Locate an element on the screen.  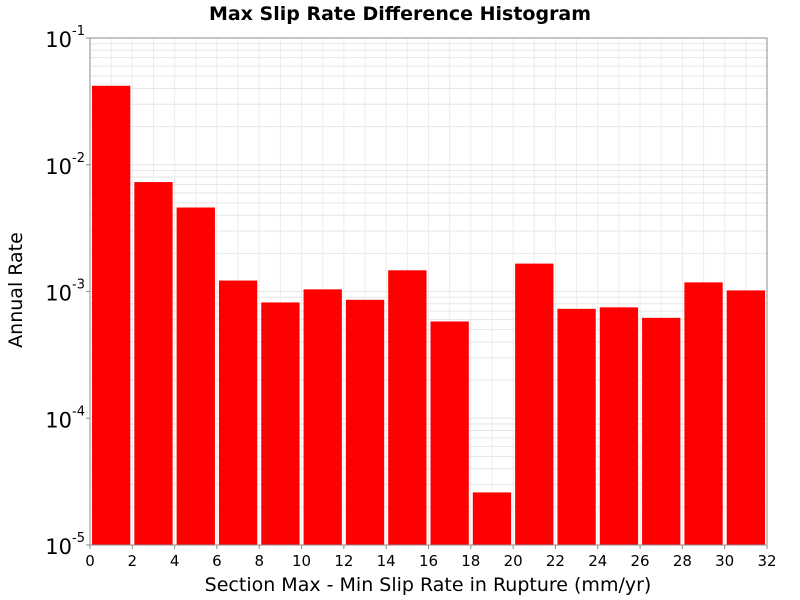
x-tick-label: 20 is located at coordinates (513, 561).